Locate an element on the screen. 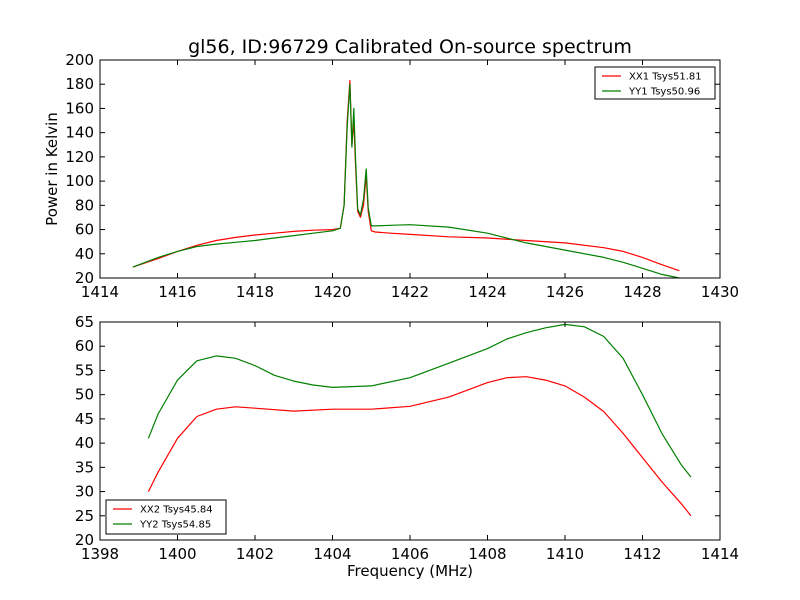 This screenshot has height=600, width=800. legend-entry: YY1 Tsys50.96 is located at coordinates (664, 92).